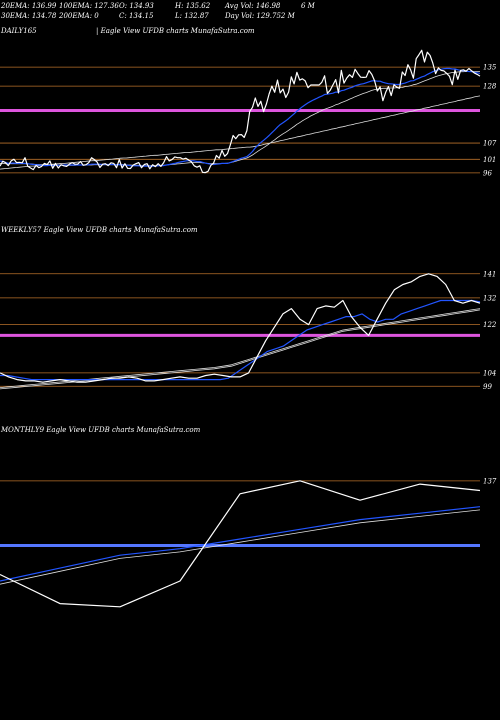 This screenshot has height=720, width=500. What do you see at coordinates (487, 387) in the screenshot?
I see `price-level-tick: 99` at bounding box center [487, 387].